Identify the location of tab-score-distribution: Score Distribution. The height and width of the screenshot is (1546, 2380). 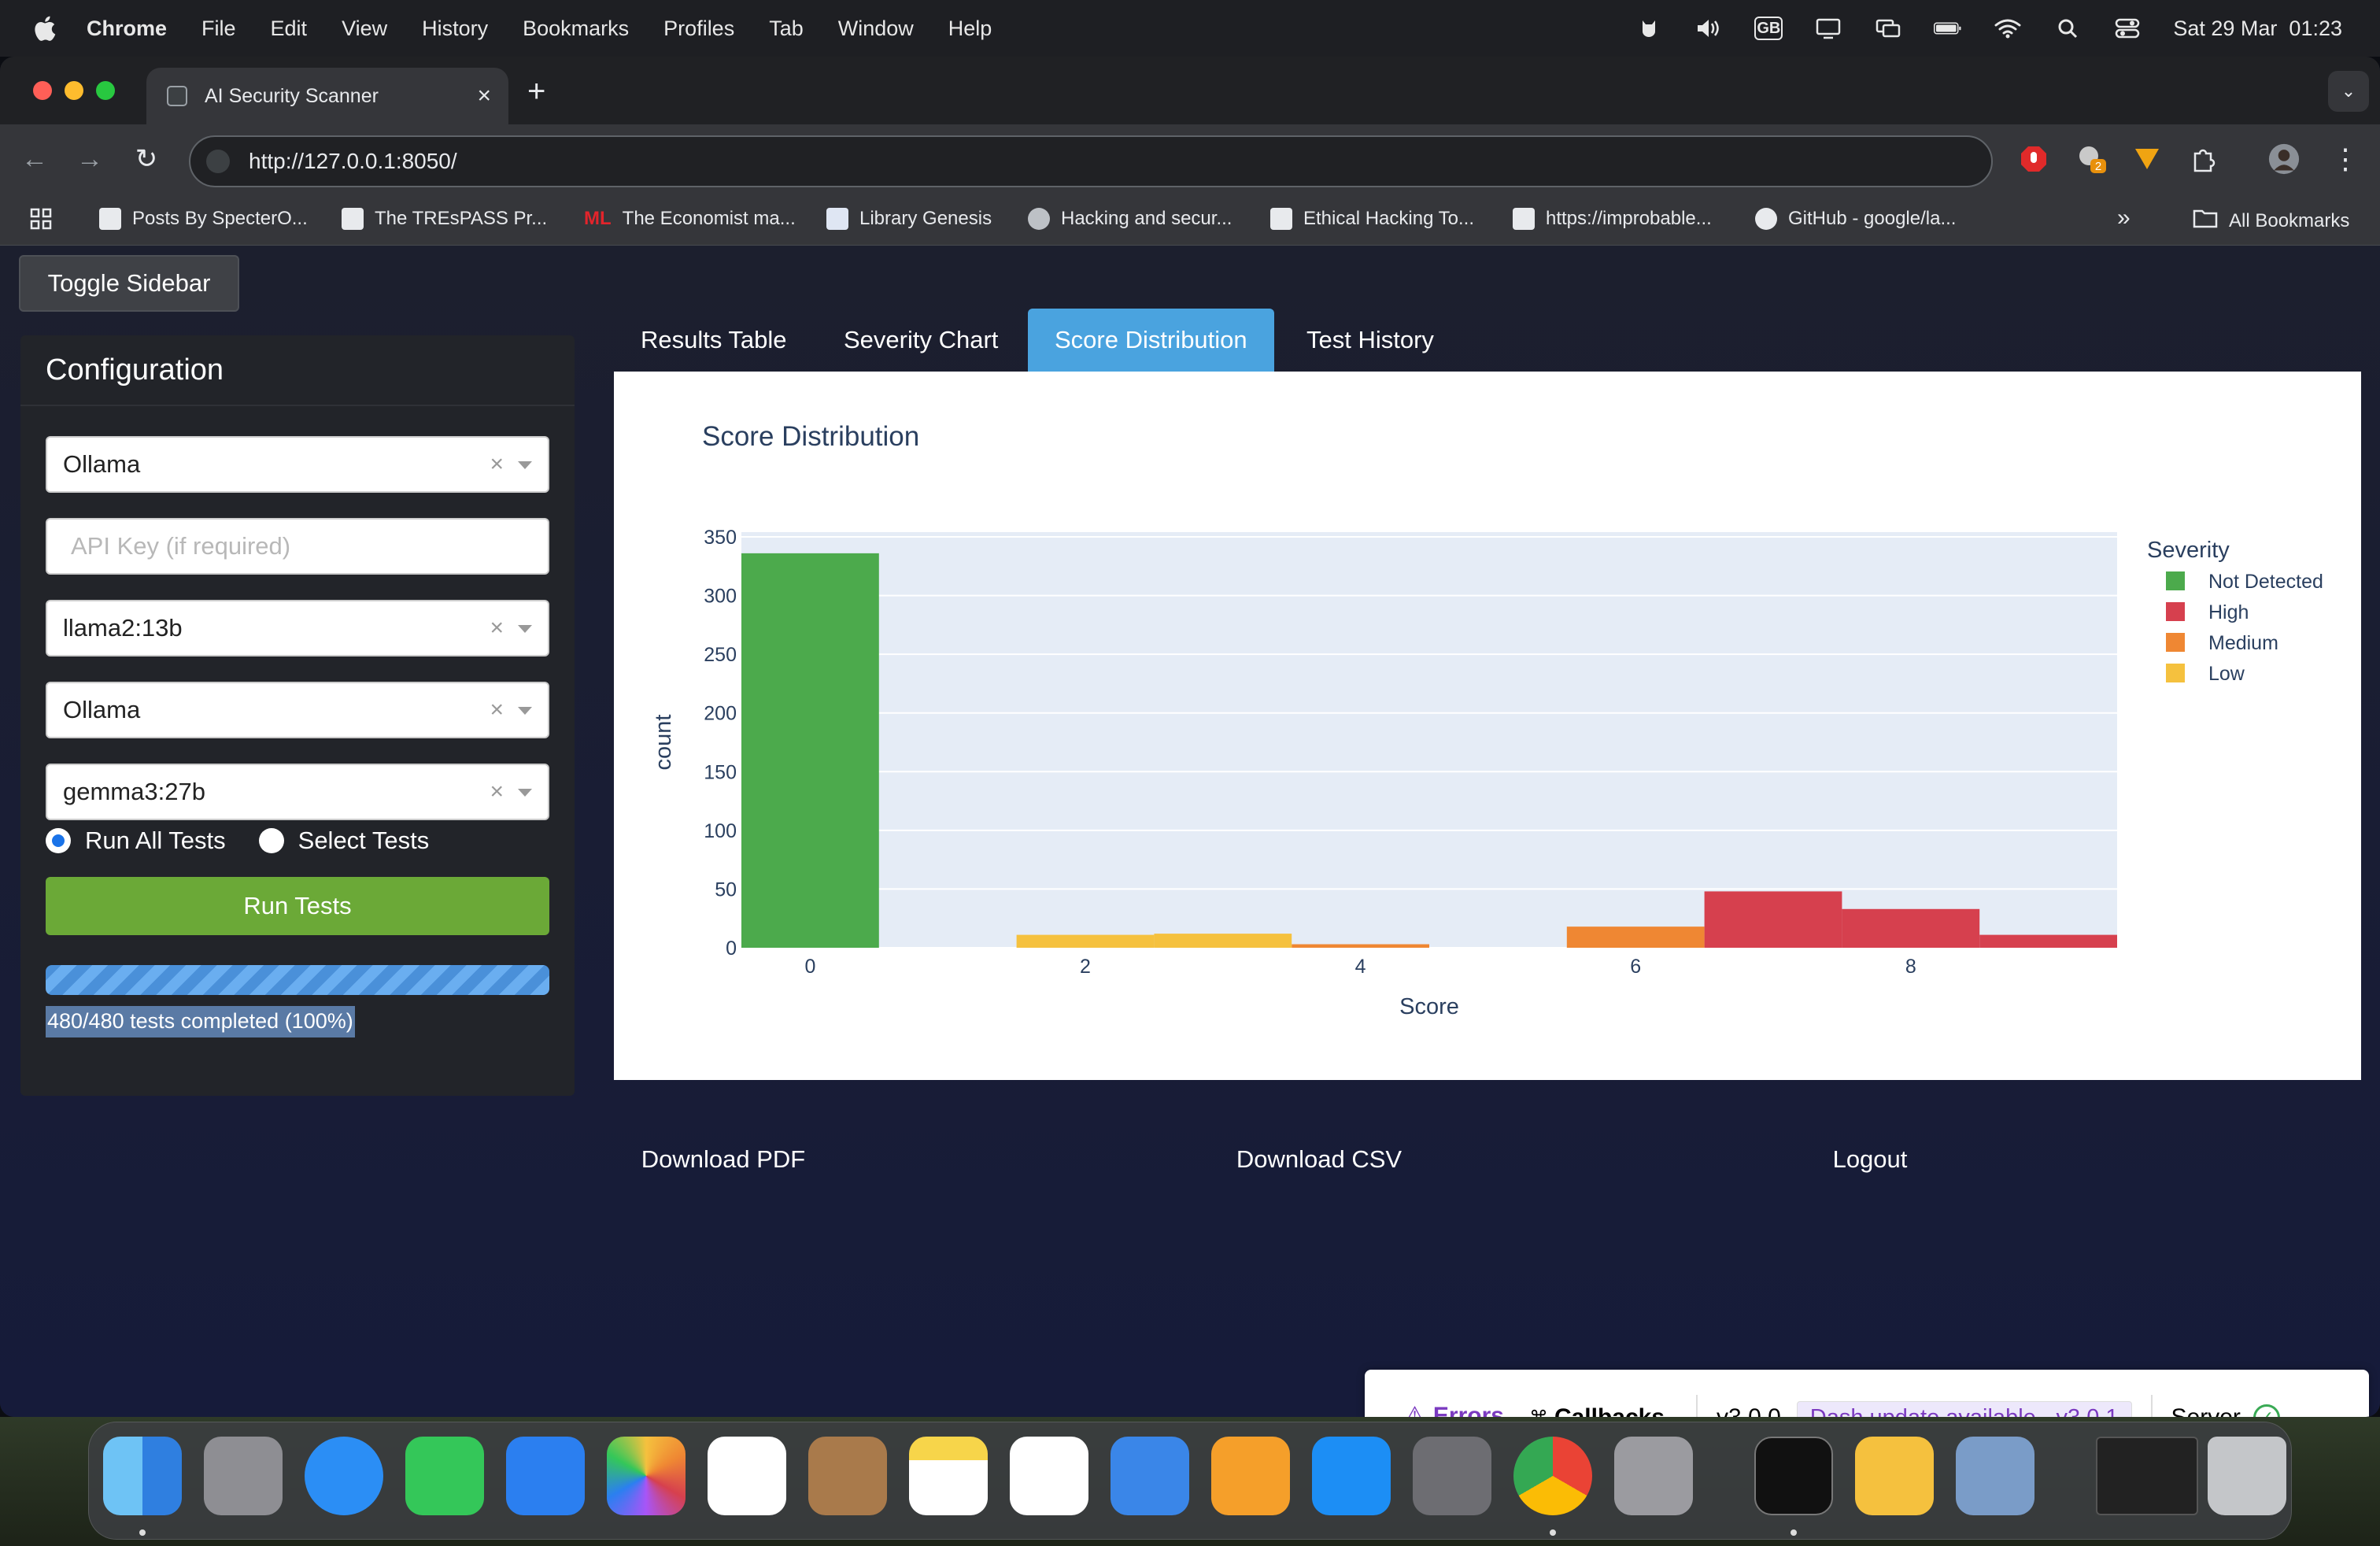
(1151, 341).